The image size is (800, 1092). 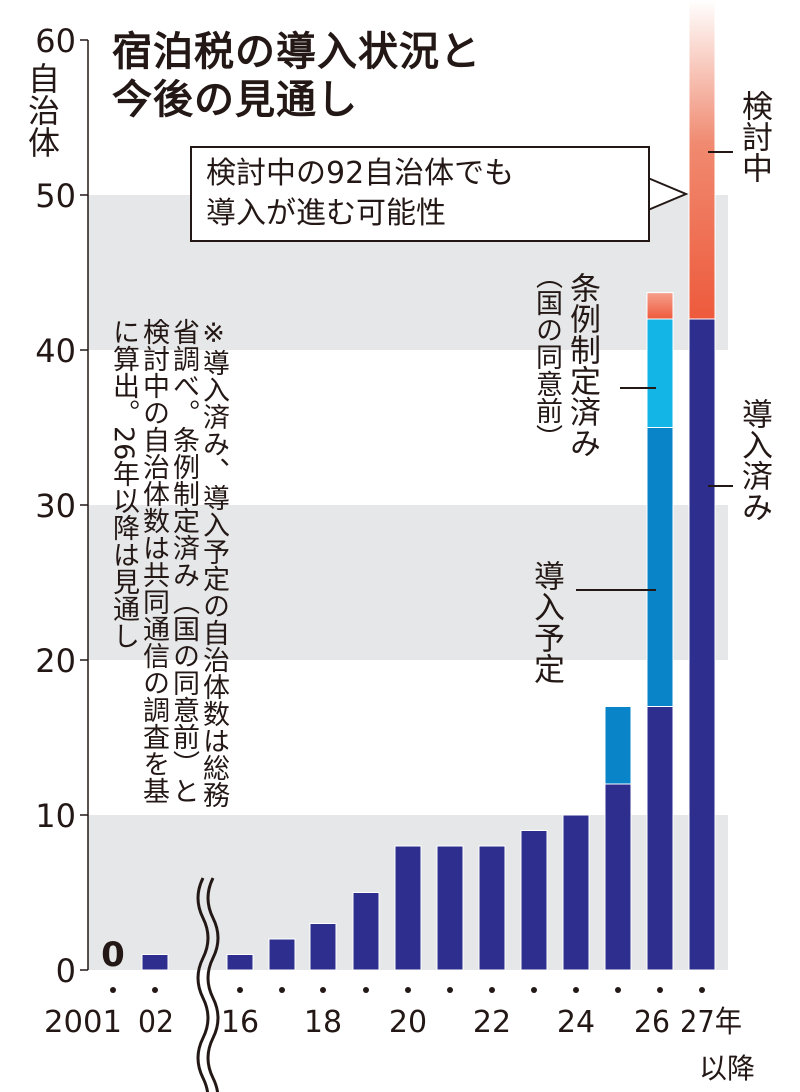 What do you see at coordinates (660, 838) in the screenshot?
I see `bar-26-導入済み` at bounding box center [660, 838].